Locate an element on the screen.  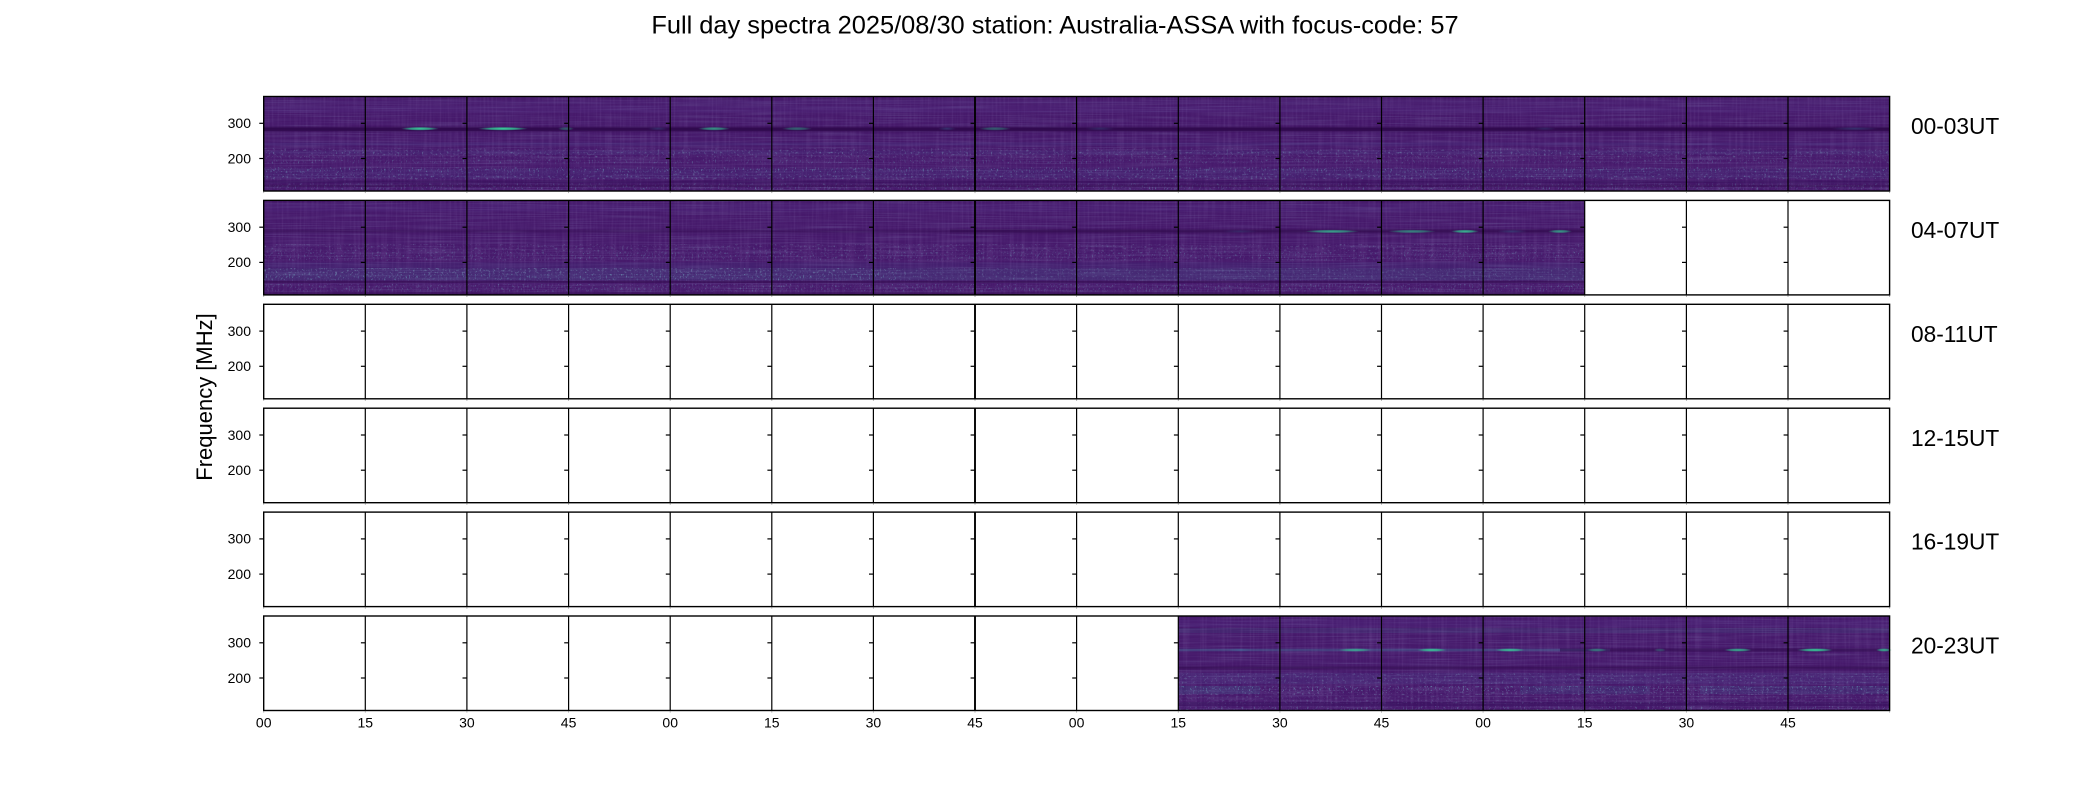
svg-text: 04-07UT is located at coordinates (1955, 230).